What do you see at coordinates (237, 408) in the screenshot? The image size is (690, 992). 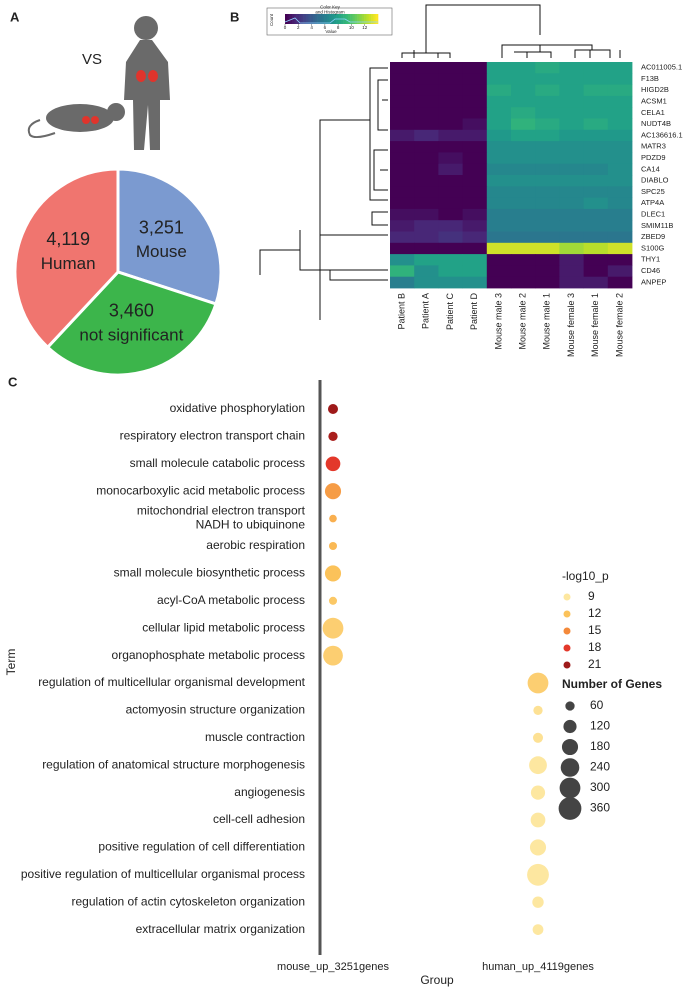 I see `y-tick-label: oxidative phosphorylation` at bounding box center [237, 408].